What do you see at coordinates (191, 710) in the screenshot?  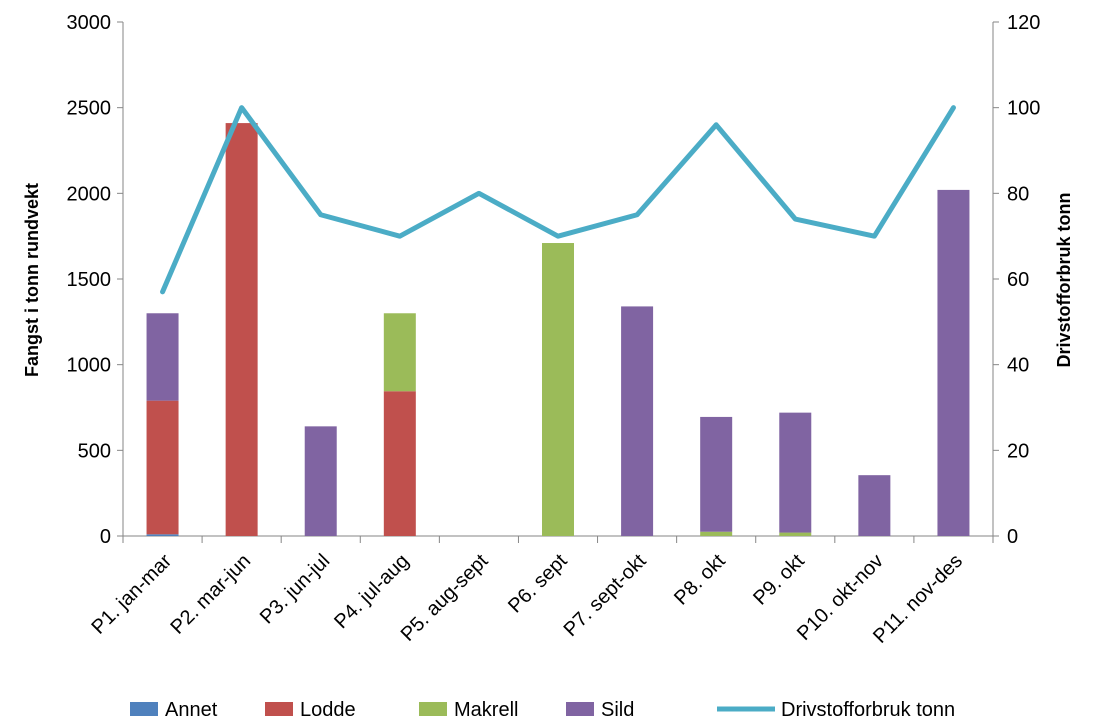 I see `legend-label: Annet` at bounding box center [191, 710].